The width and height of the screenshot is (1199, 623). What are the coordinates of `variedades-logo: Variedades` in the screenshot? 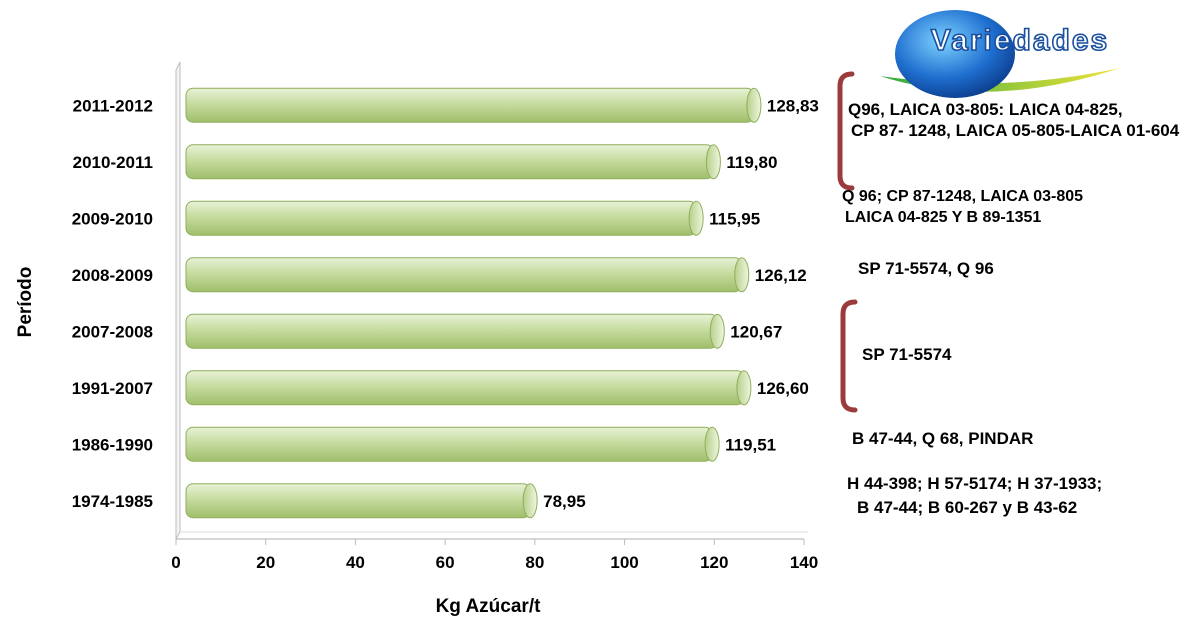 It's located at (1000, 54).